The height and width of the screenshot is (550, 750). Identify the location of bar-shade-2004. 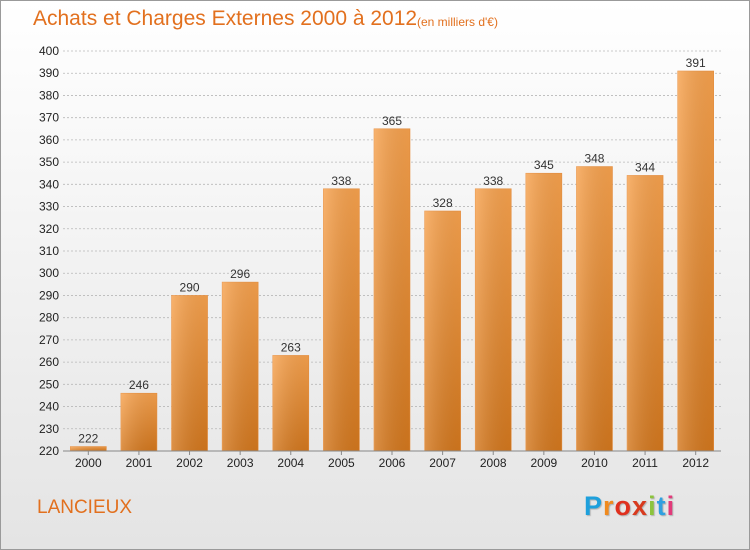
(290, 403).